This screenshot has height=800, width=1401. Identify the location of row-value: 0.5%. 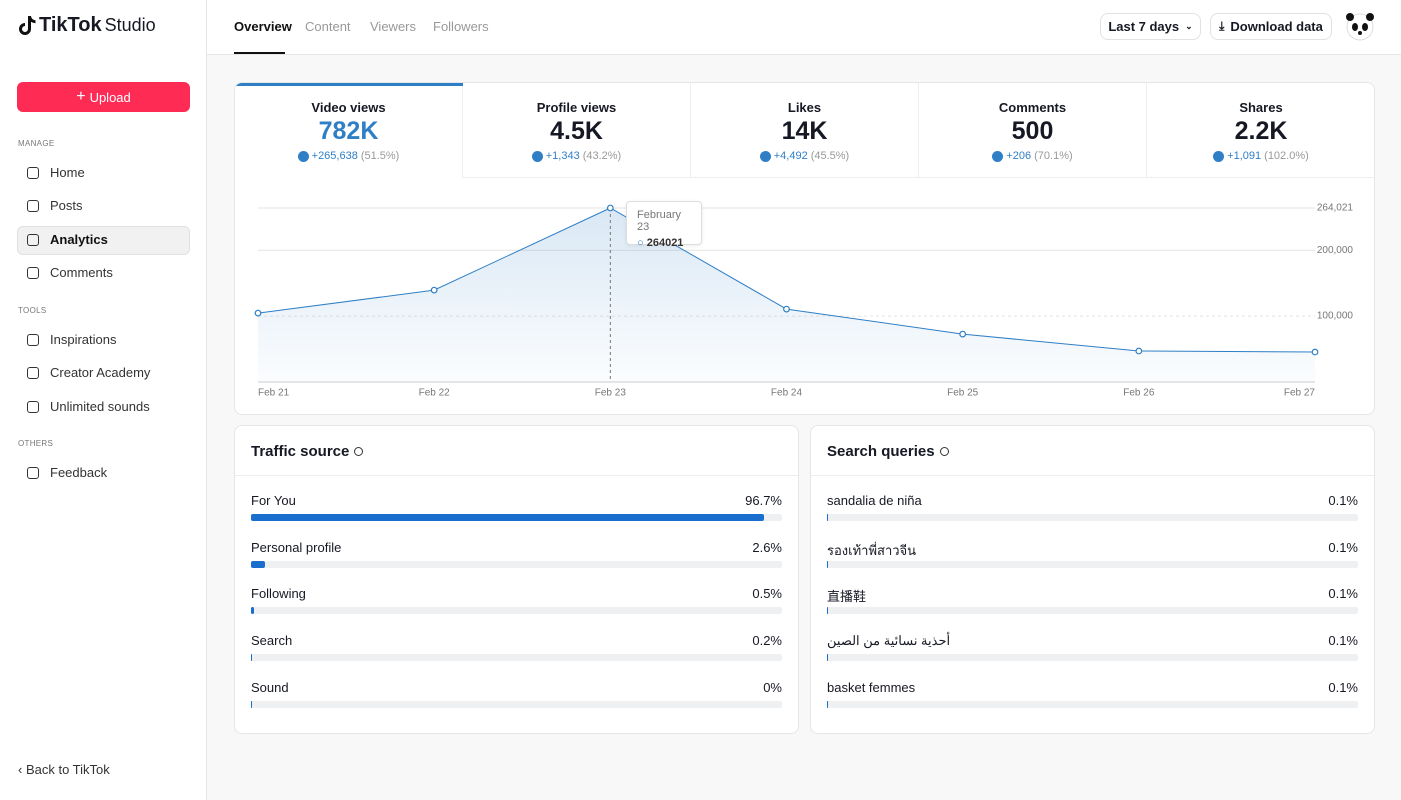
(767, 594).